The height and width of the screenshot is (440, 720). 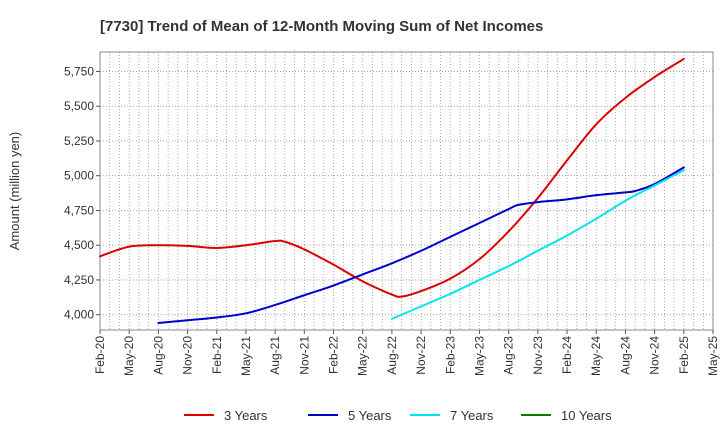 I want to click on y-tick-label: 4,000, so click(x=79, y=315).